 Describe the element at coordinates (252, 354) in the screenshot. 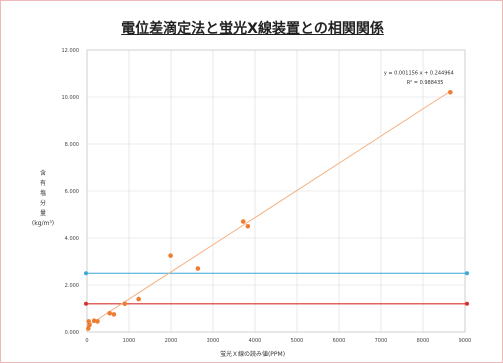

I see `x-axis-label: 蛍光Ｘ線の読み値(PPM)` at that location.